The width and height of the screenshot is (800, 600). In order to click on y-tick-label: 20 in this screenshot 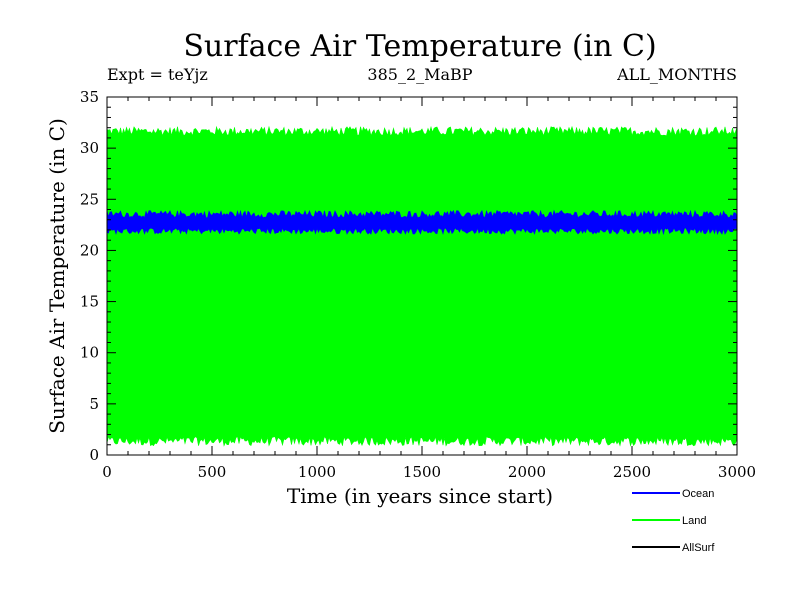, I will do `click(89, 250)`.